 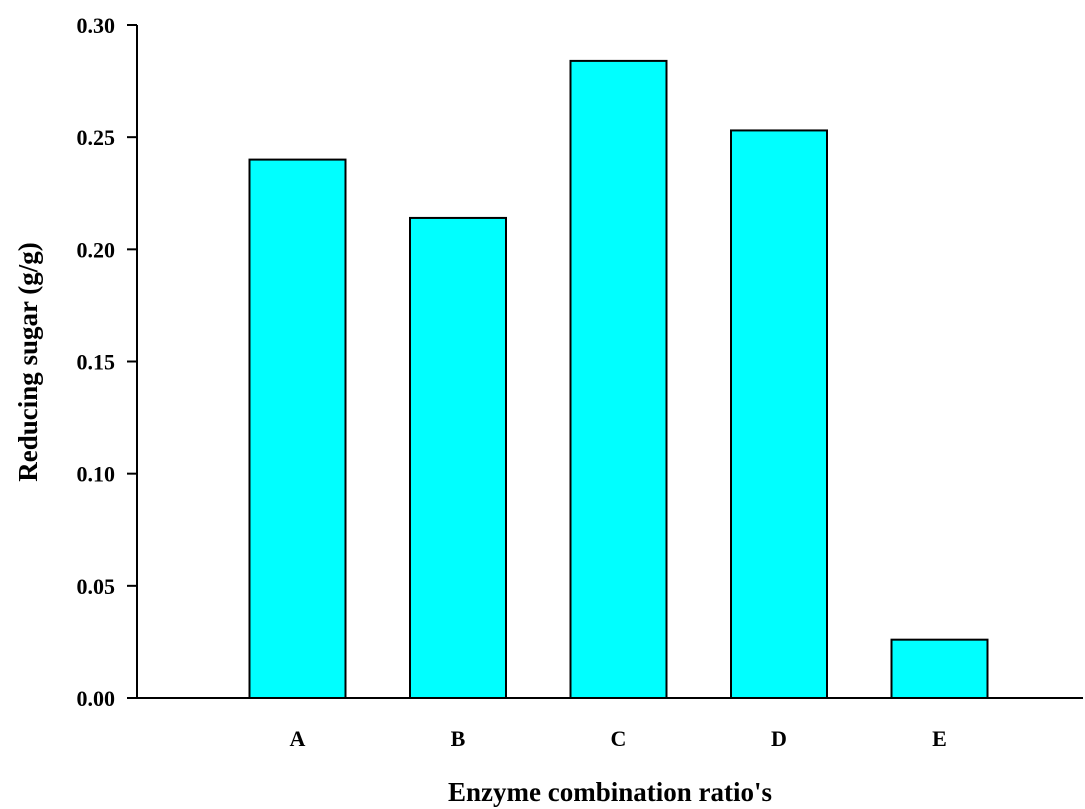 What do you see at coordinates (610, 792) in the screenshot?
I see `x-axis-title: Enzyme combination ratio's` at bounding box center [610, 792].